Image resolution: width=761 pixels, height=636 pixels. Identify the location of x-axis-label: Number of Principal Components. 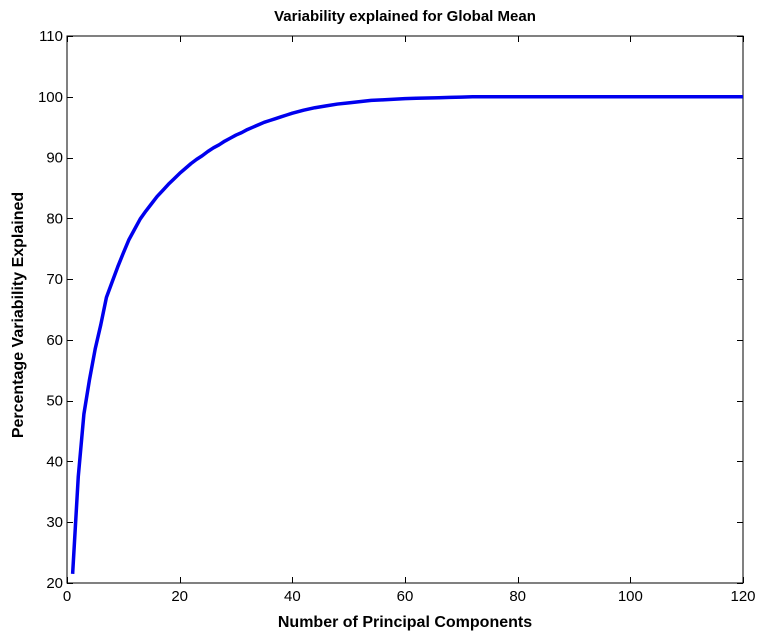
(405, 622).